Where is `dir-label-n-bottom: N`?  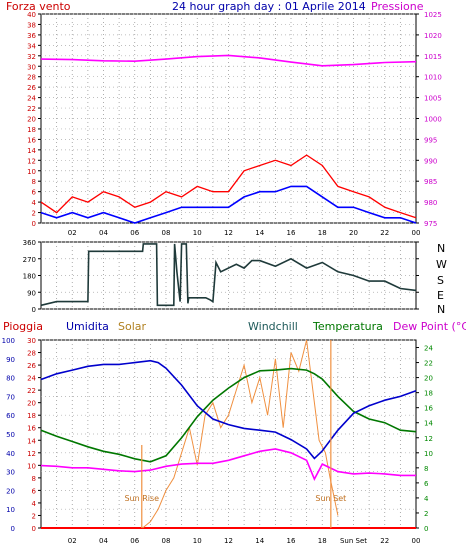 dir-label-n-bottom: N is located at coordinates (441, 309).